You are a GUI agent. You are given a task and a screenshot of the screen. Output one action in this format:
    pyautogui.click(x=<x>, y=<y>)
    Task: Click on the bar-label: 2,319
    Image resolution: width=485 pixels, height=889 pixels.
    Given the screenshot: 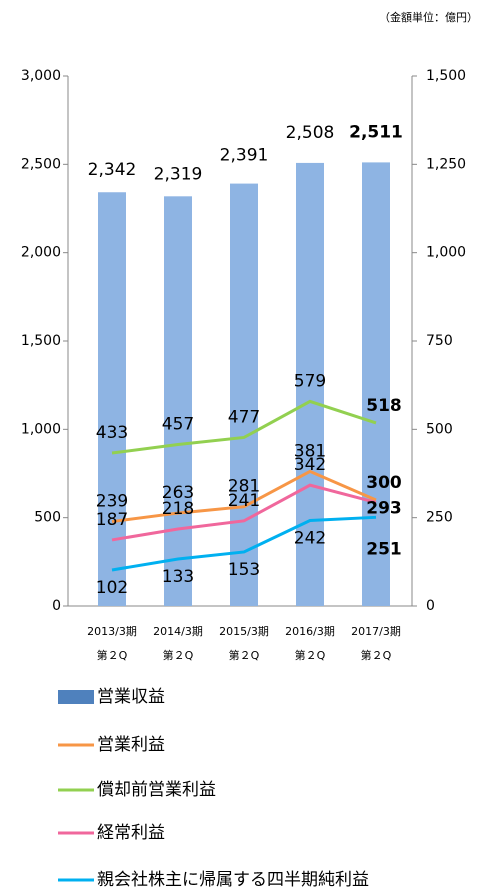 What is the action you would take?
    pyautogui.click(x=178, y=174)
    